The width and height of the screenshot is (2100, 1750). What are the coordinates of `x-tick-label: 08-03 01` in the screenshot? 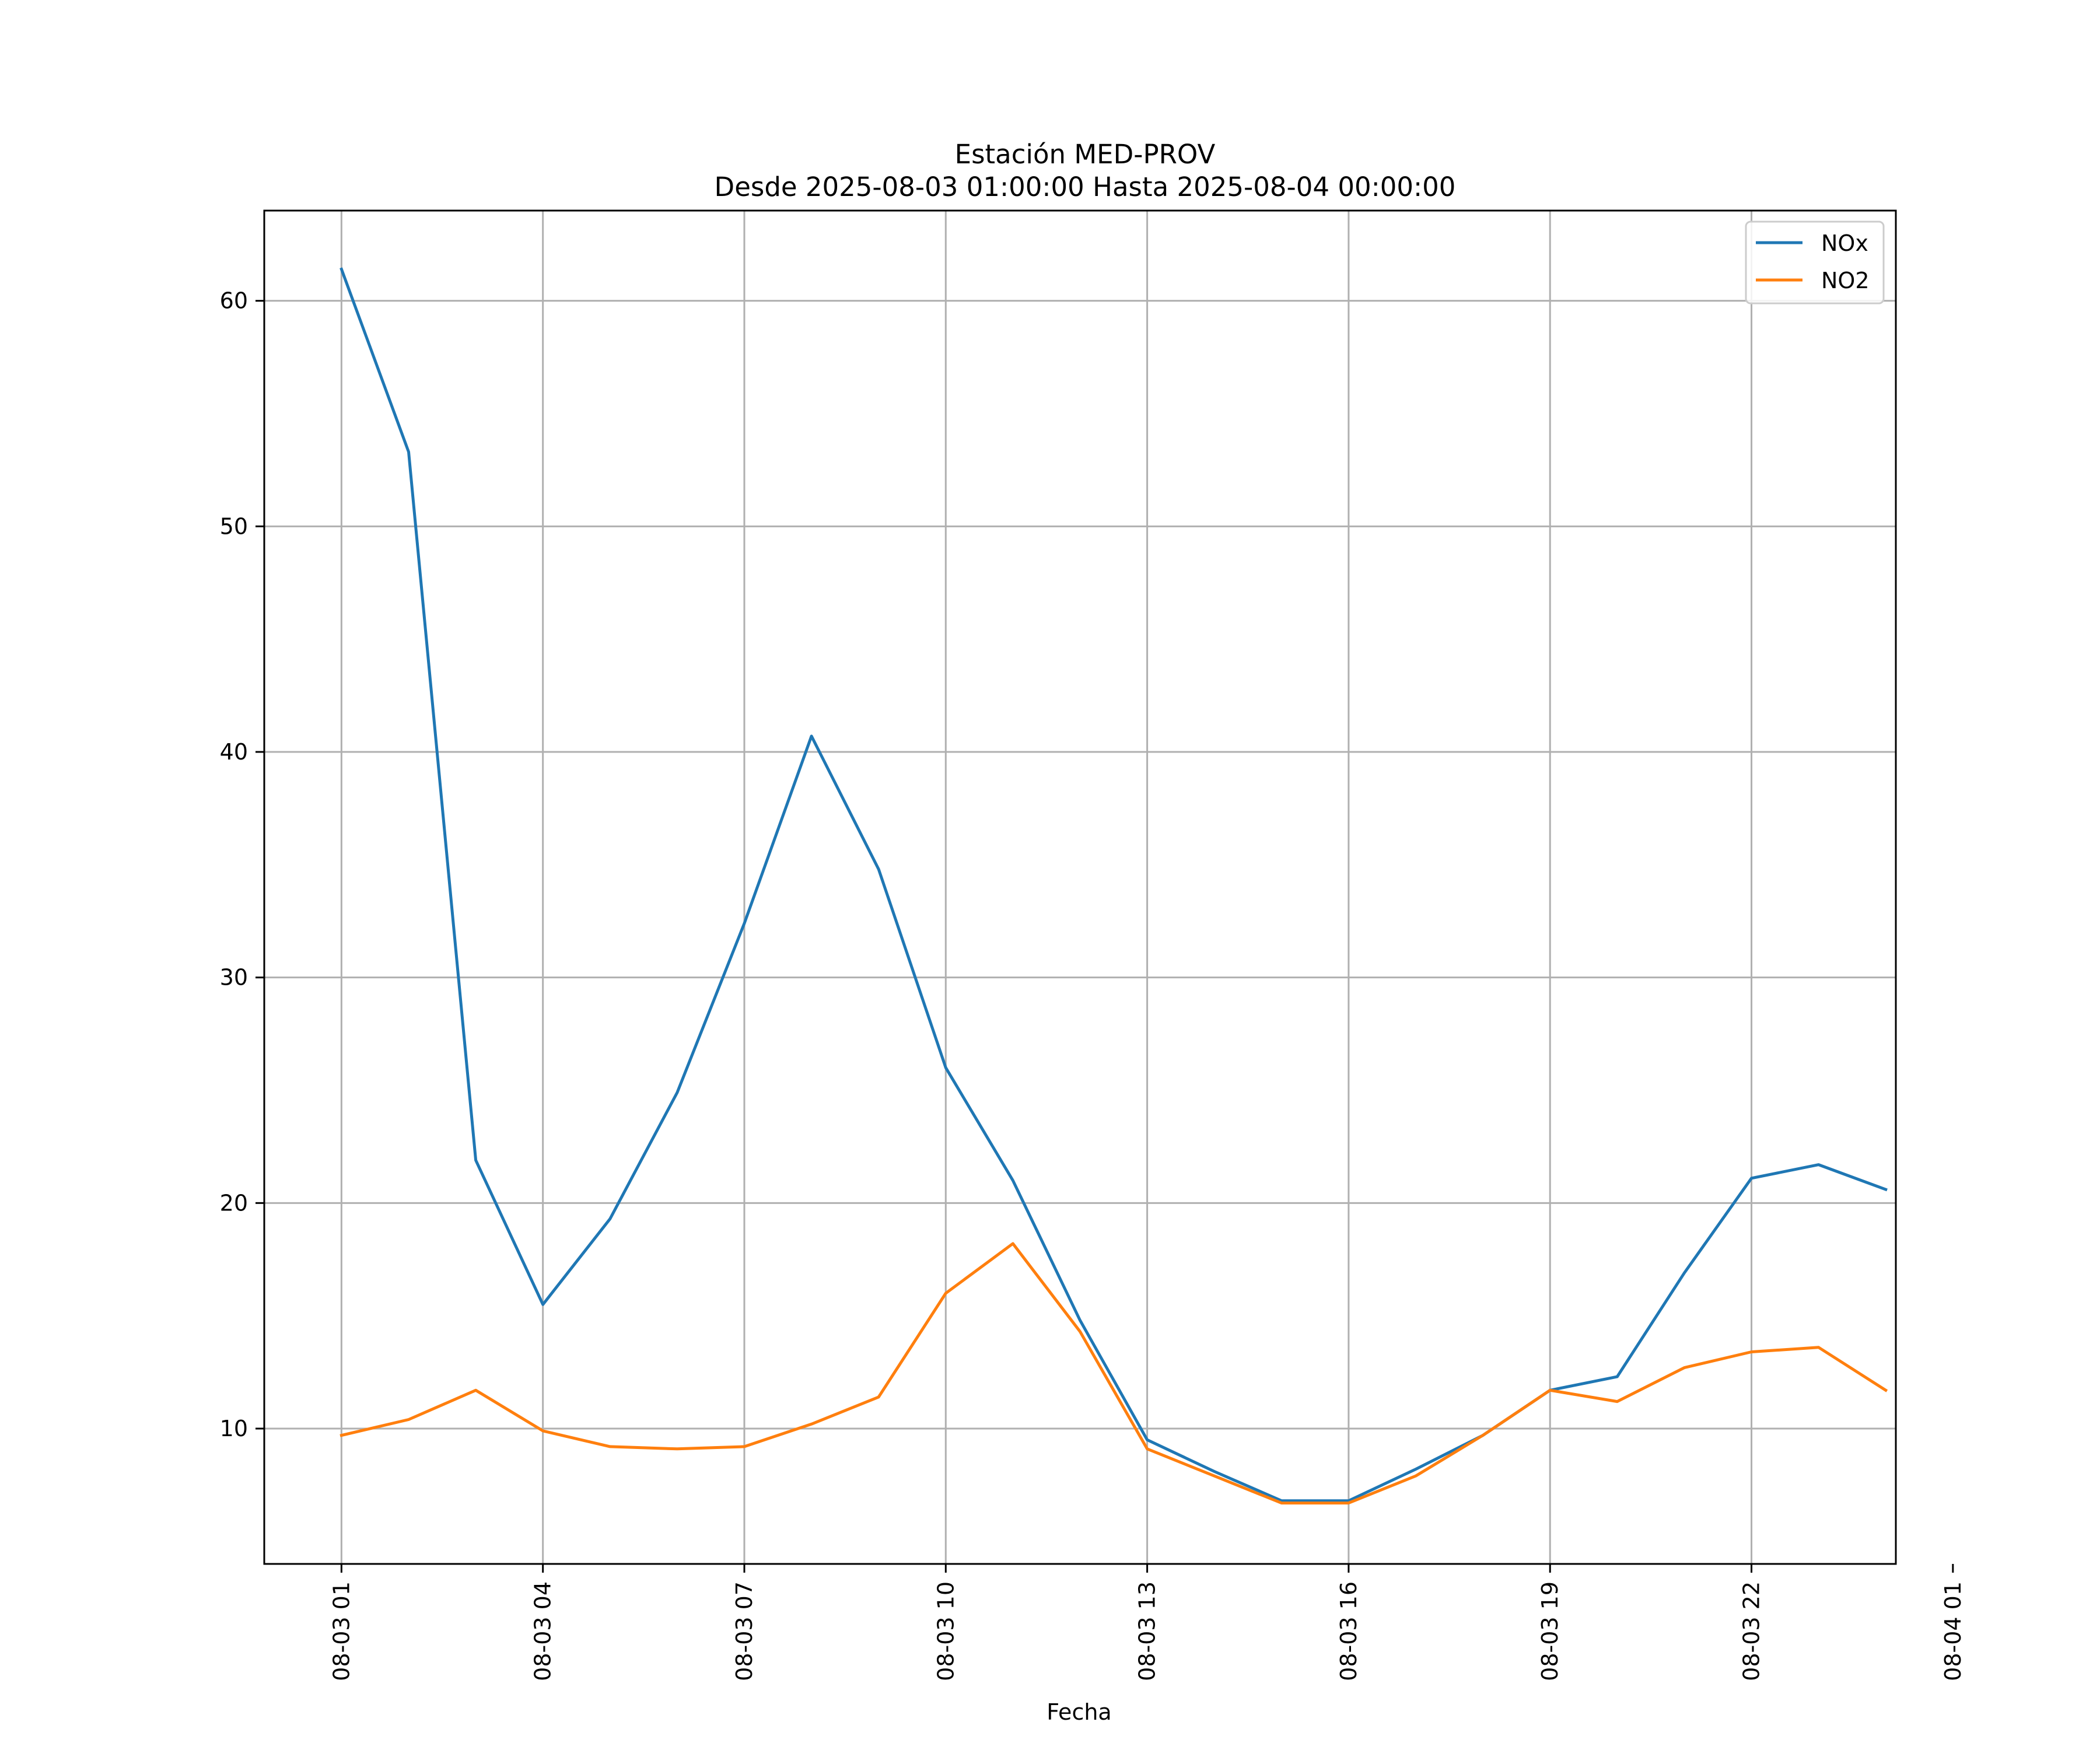 It's located at (341, 1631).